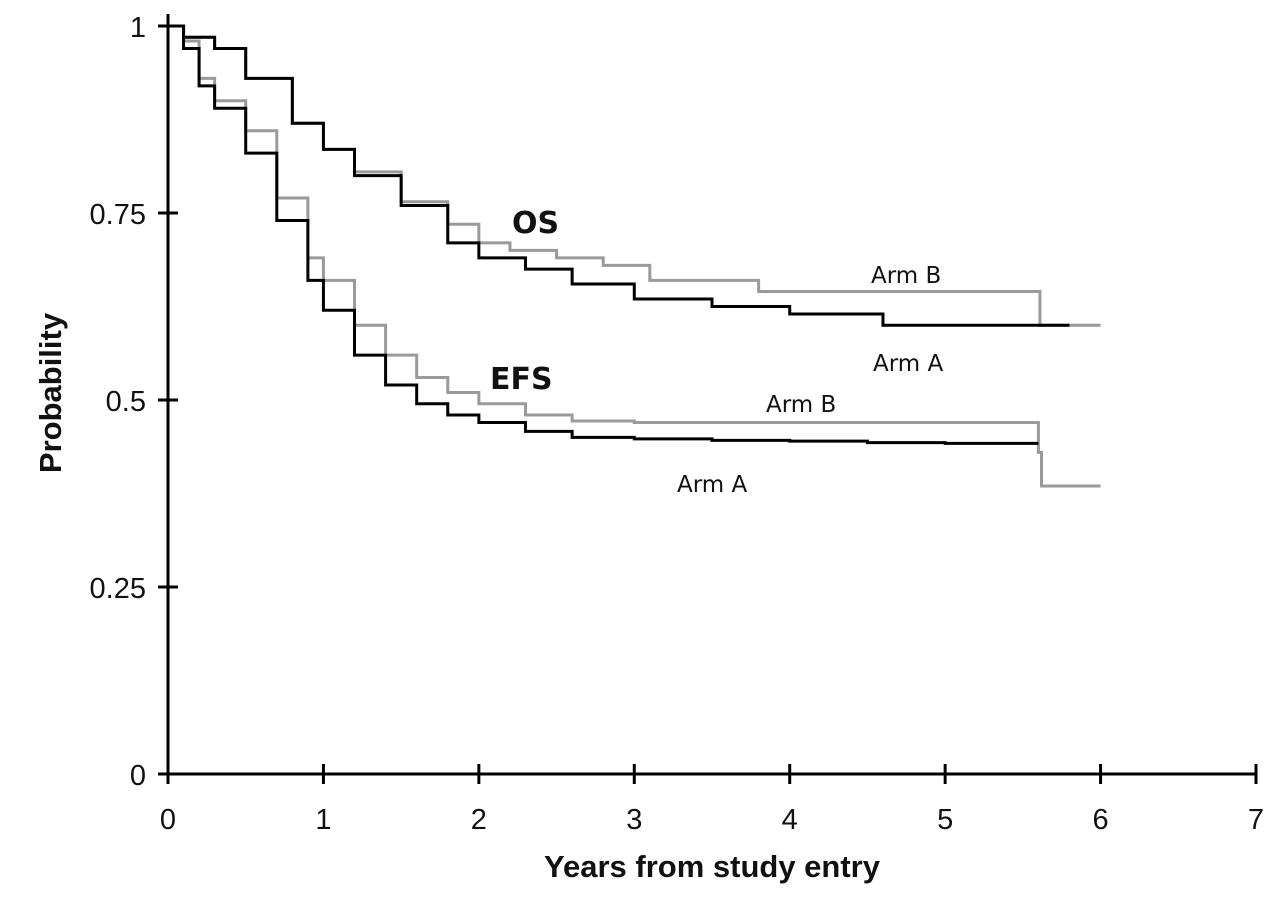 The image size is (1280, 901). I want to click on y-tick-label: 0.75, so click(118, 215).